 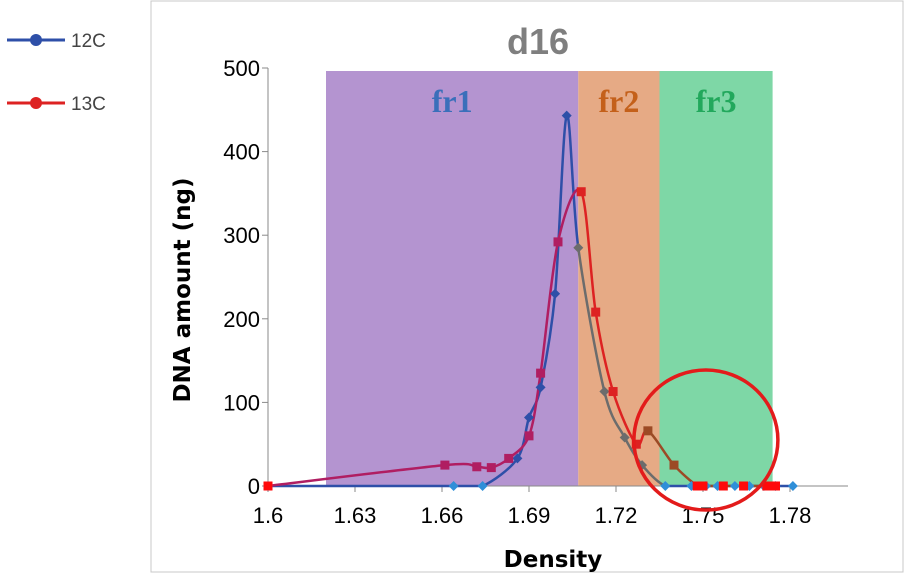 I want to click on y-tick-label: 100, so click(x=241, y=402).